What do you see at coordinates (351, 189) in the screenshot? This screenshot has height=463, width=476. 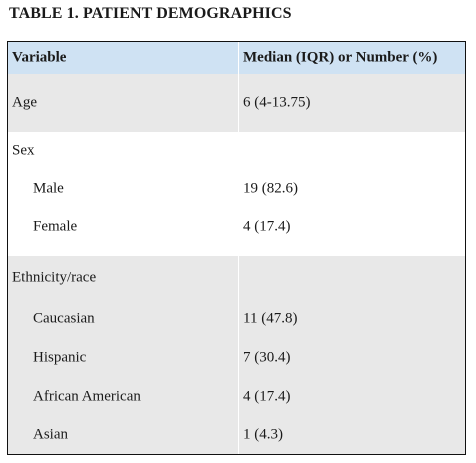 I see `cell-value: 19 (82.6)` at bounding box center [351, 189].